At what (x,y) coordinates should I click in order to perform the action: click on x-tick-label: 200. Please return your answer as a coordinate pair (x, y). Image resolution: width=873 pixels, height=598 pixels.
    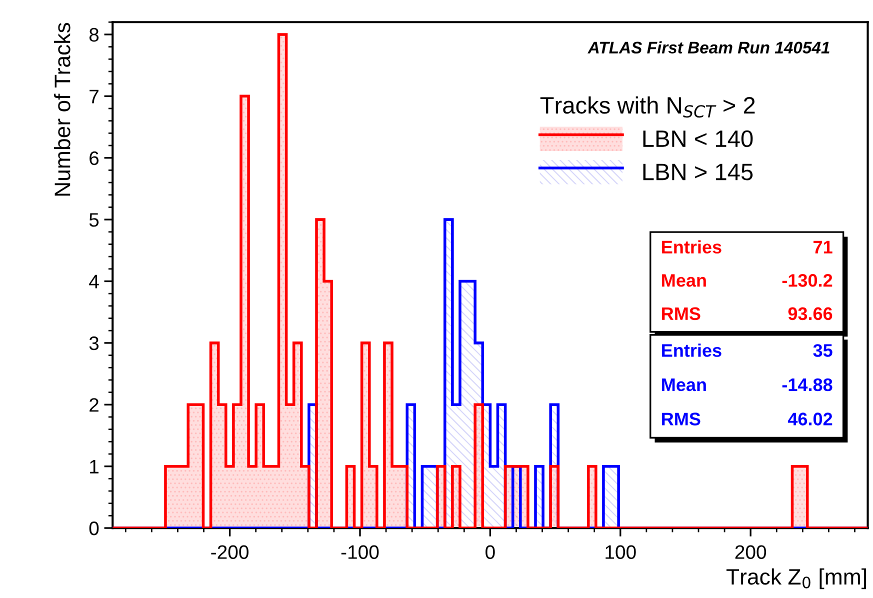
    Looking at the image, I should click on (750, 552).